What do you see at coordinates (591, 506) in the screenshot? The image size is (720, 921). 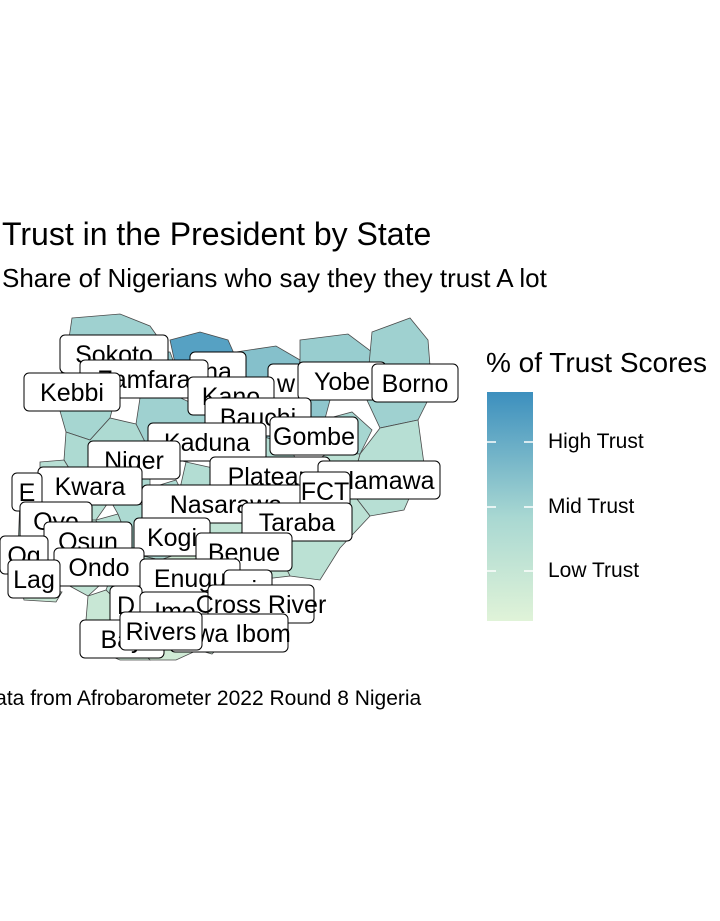 I see `legend-label-mid: Mid Trust` at bounding box center [591, 506].